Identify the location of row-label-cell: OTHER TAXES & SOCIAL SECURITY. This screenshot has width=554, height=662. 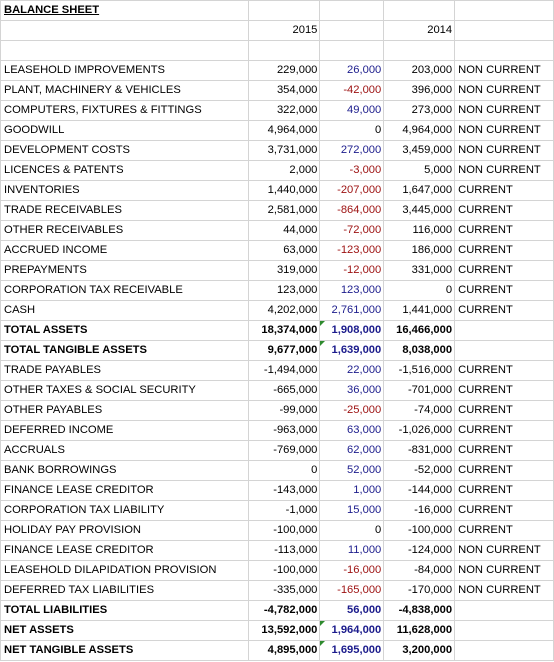
(124, 390).